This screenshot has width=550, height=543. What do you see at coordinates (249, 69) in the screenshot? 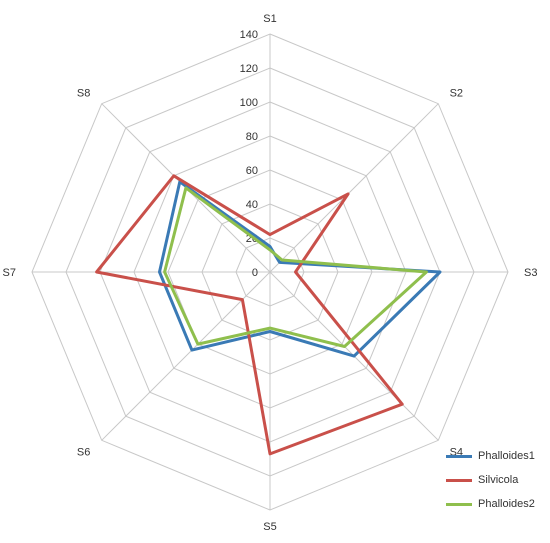
I see `tick-label: 120` at bounding box center [249, 69].